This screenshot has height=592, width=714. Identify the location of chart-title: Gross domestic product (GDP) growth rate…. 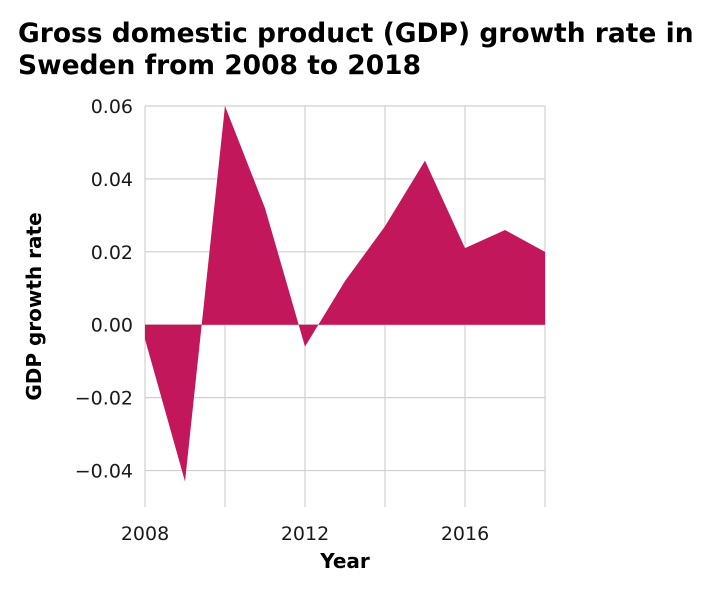
(356, 49).